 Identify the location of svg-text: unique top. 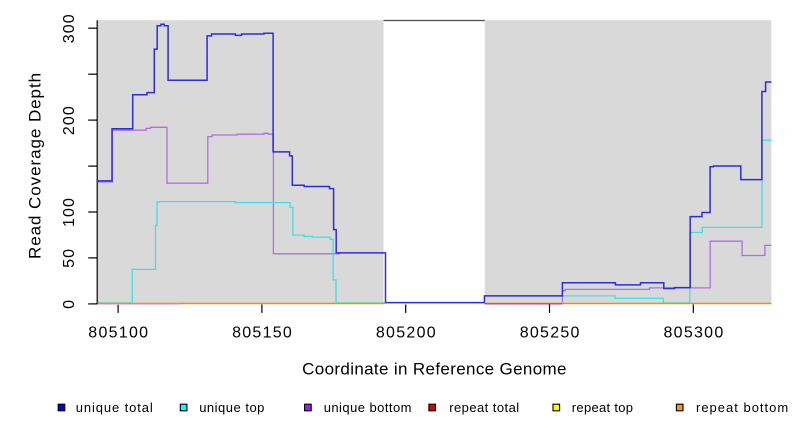
(232, 407).